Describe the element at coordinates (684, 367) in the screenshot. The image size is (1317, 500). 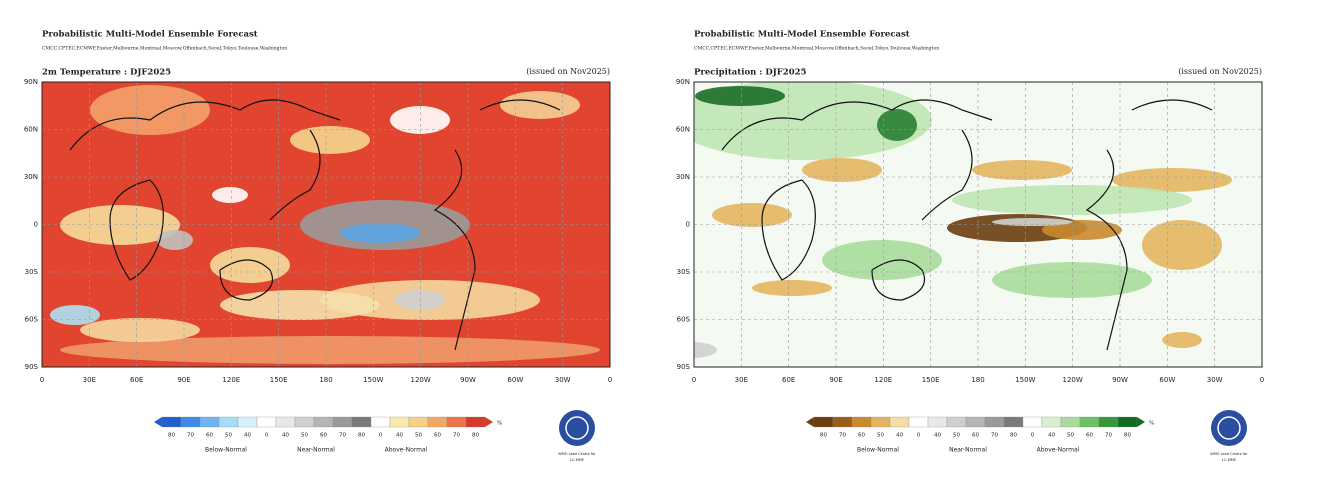
I see `lat-label: 90S` at that location.